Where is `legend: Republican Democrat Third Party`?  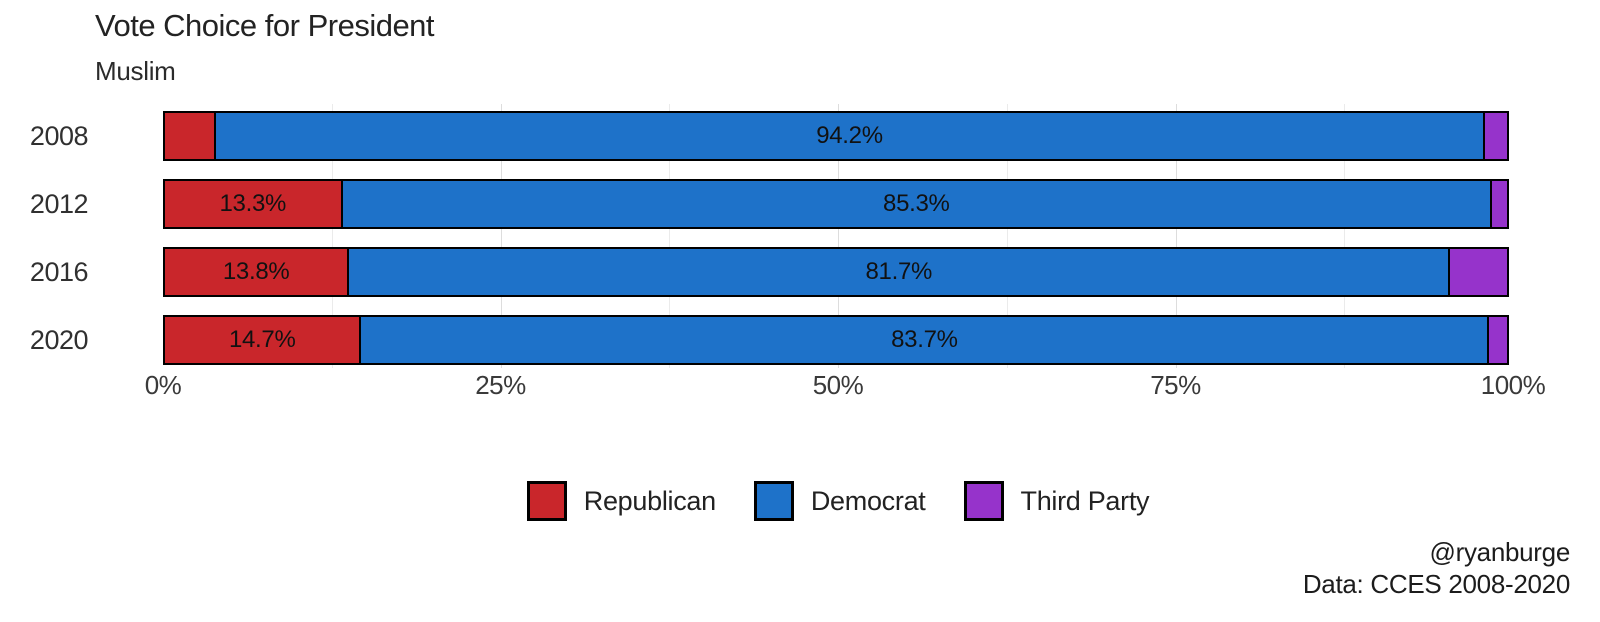
legend: Republican Democrat Third Party is located at coordinates (838, 501).